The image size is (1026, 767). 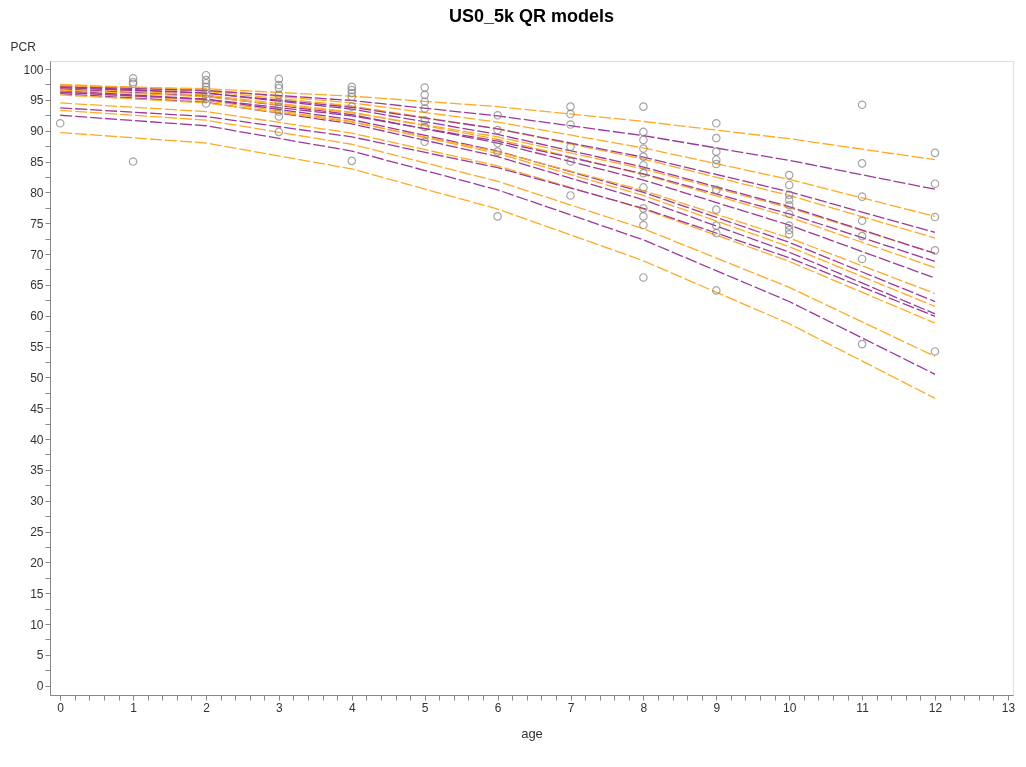 I want to click on y-tick-label: 95, so click(x=37, y=100).